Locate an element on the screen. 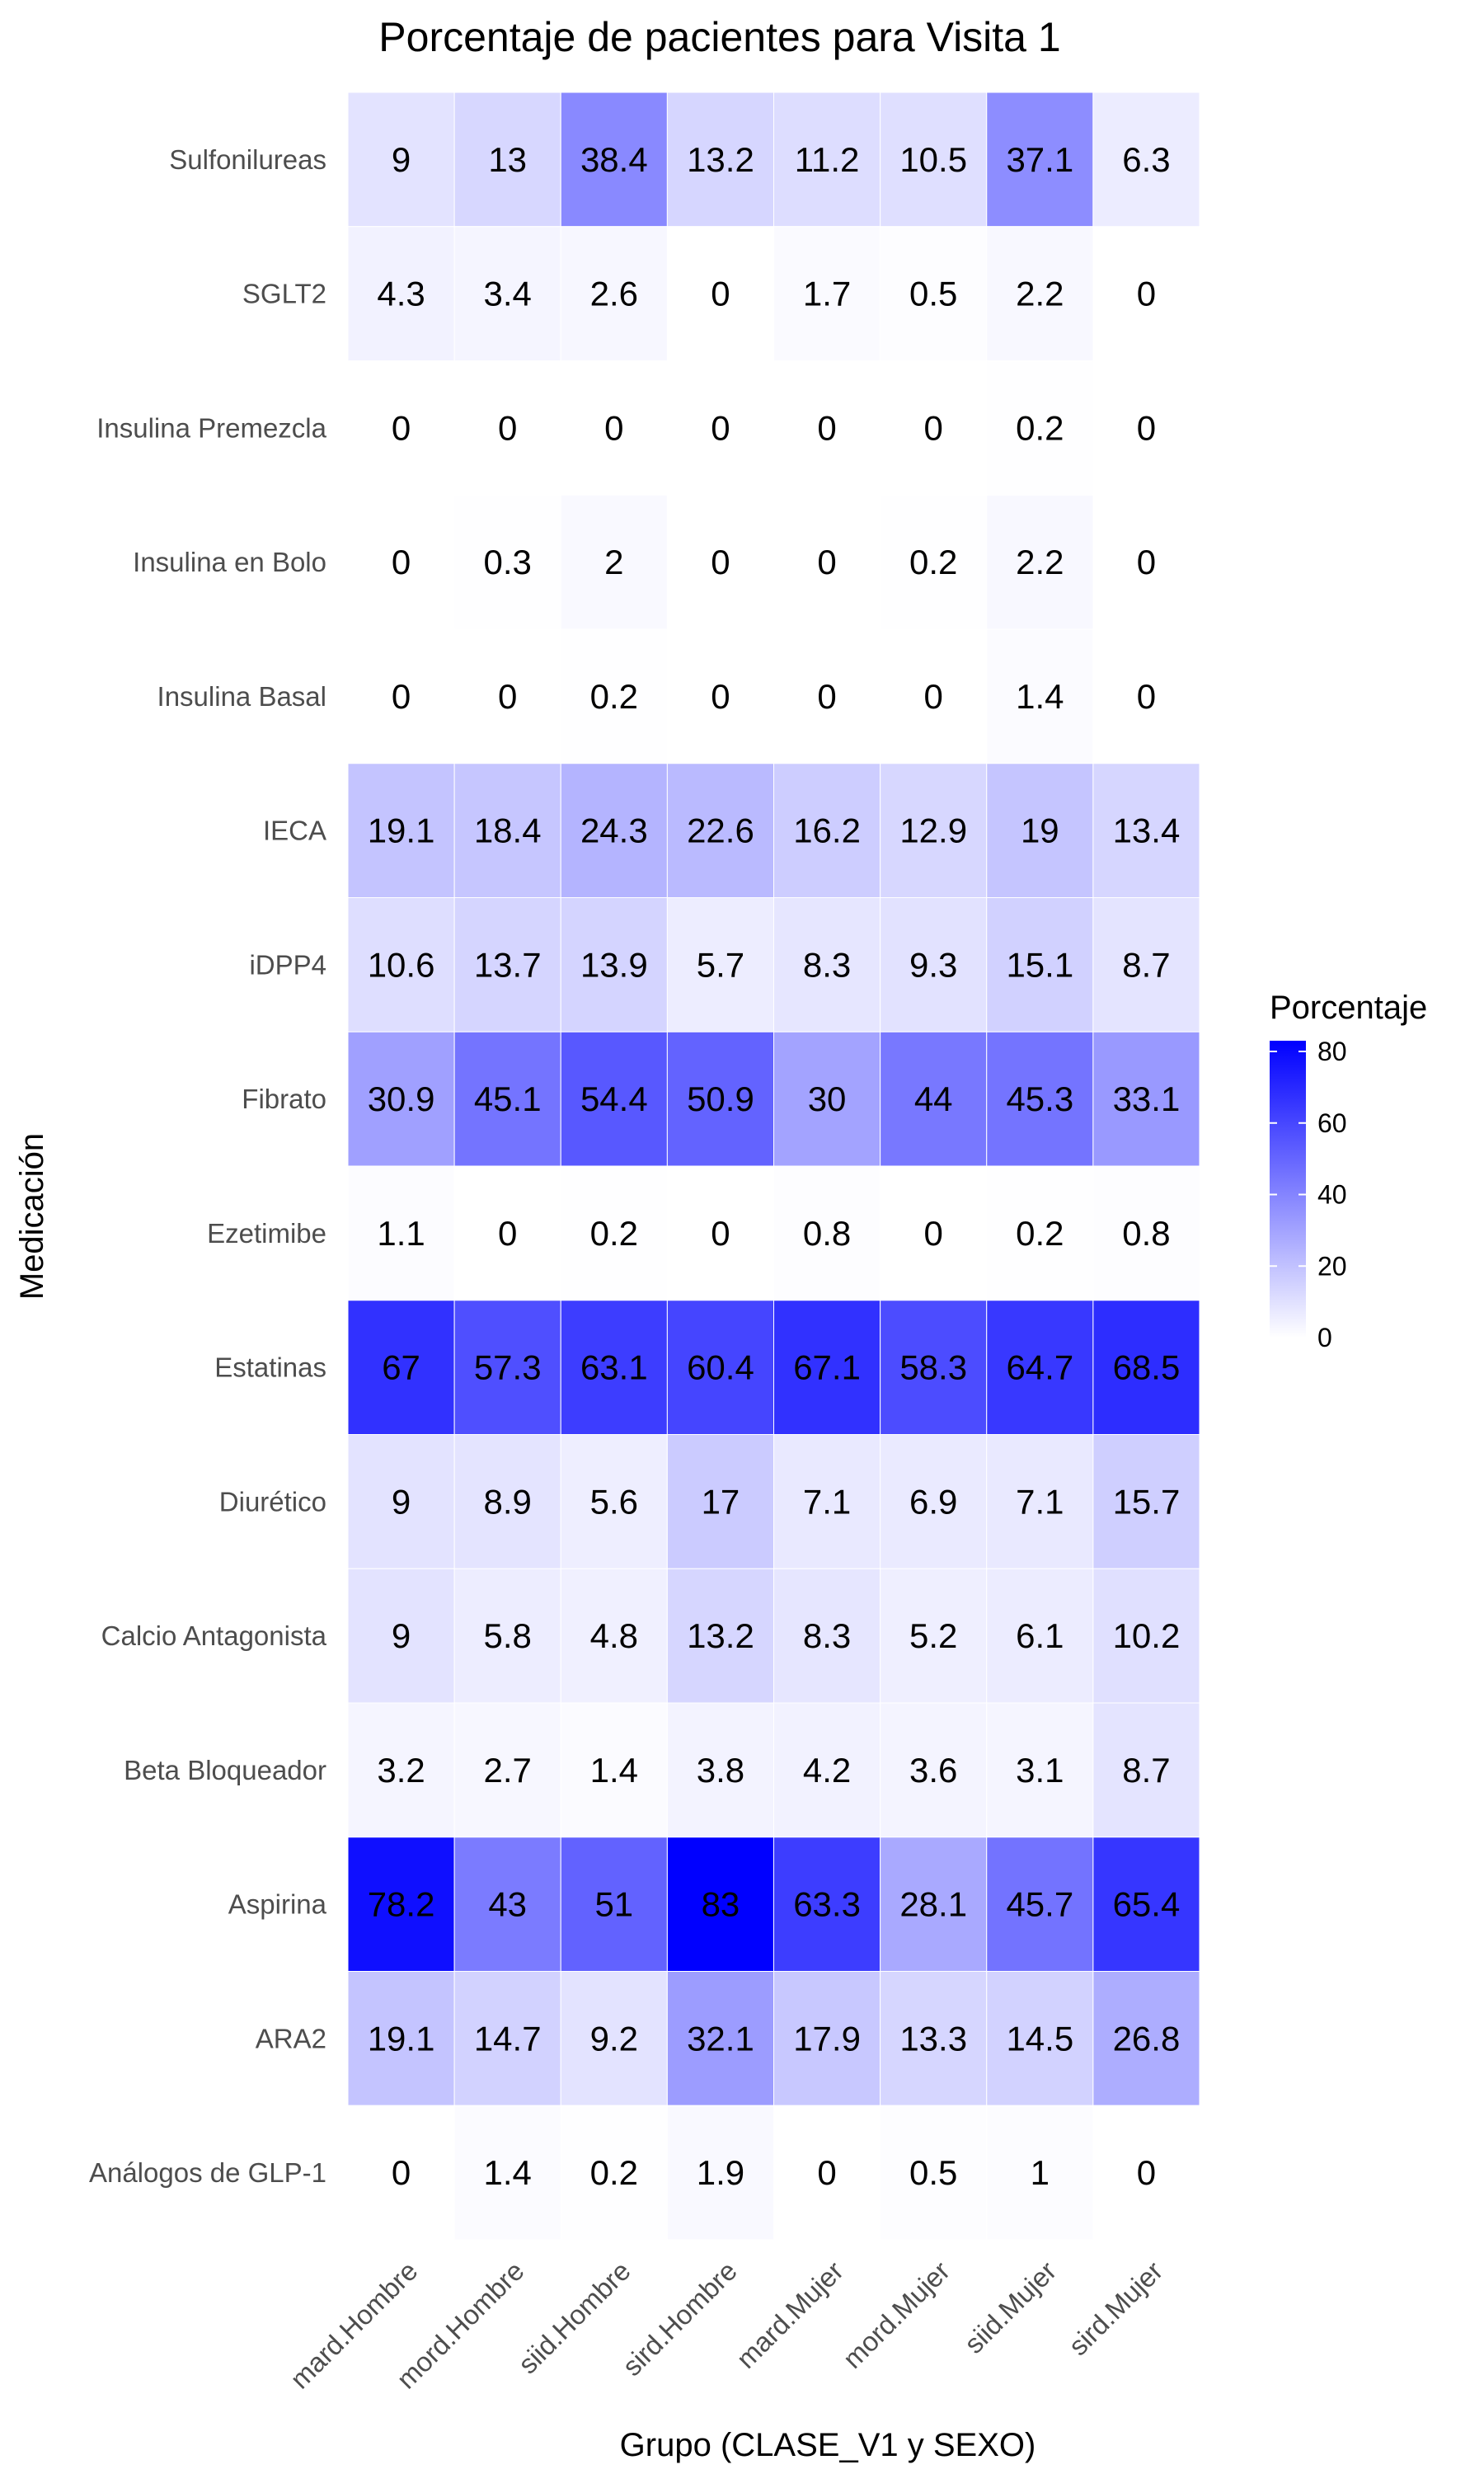 The image size is (1484, 2474). cell-value-label: 5.2 is located at coordinates (933, 1635).